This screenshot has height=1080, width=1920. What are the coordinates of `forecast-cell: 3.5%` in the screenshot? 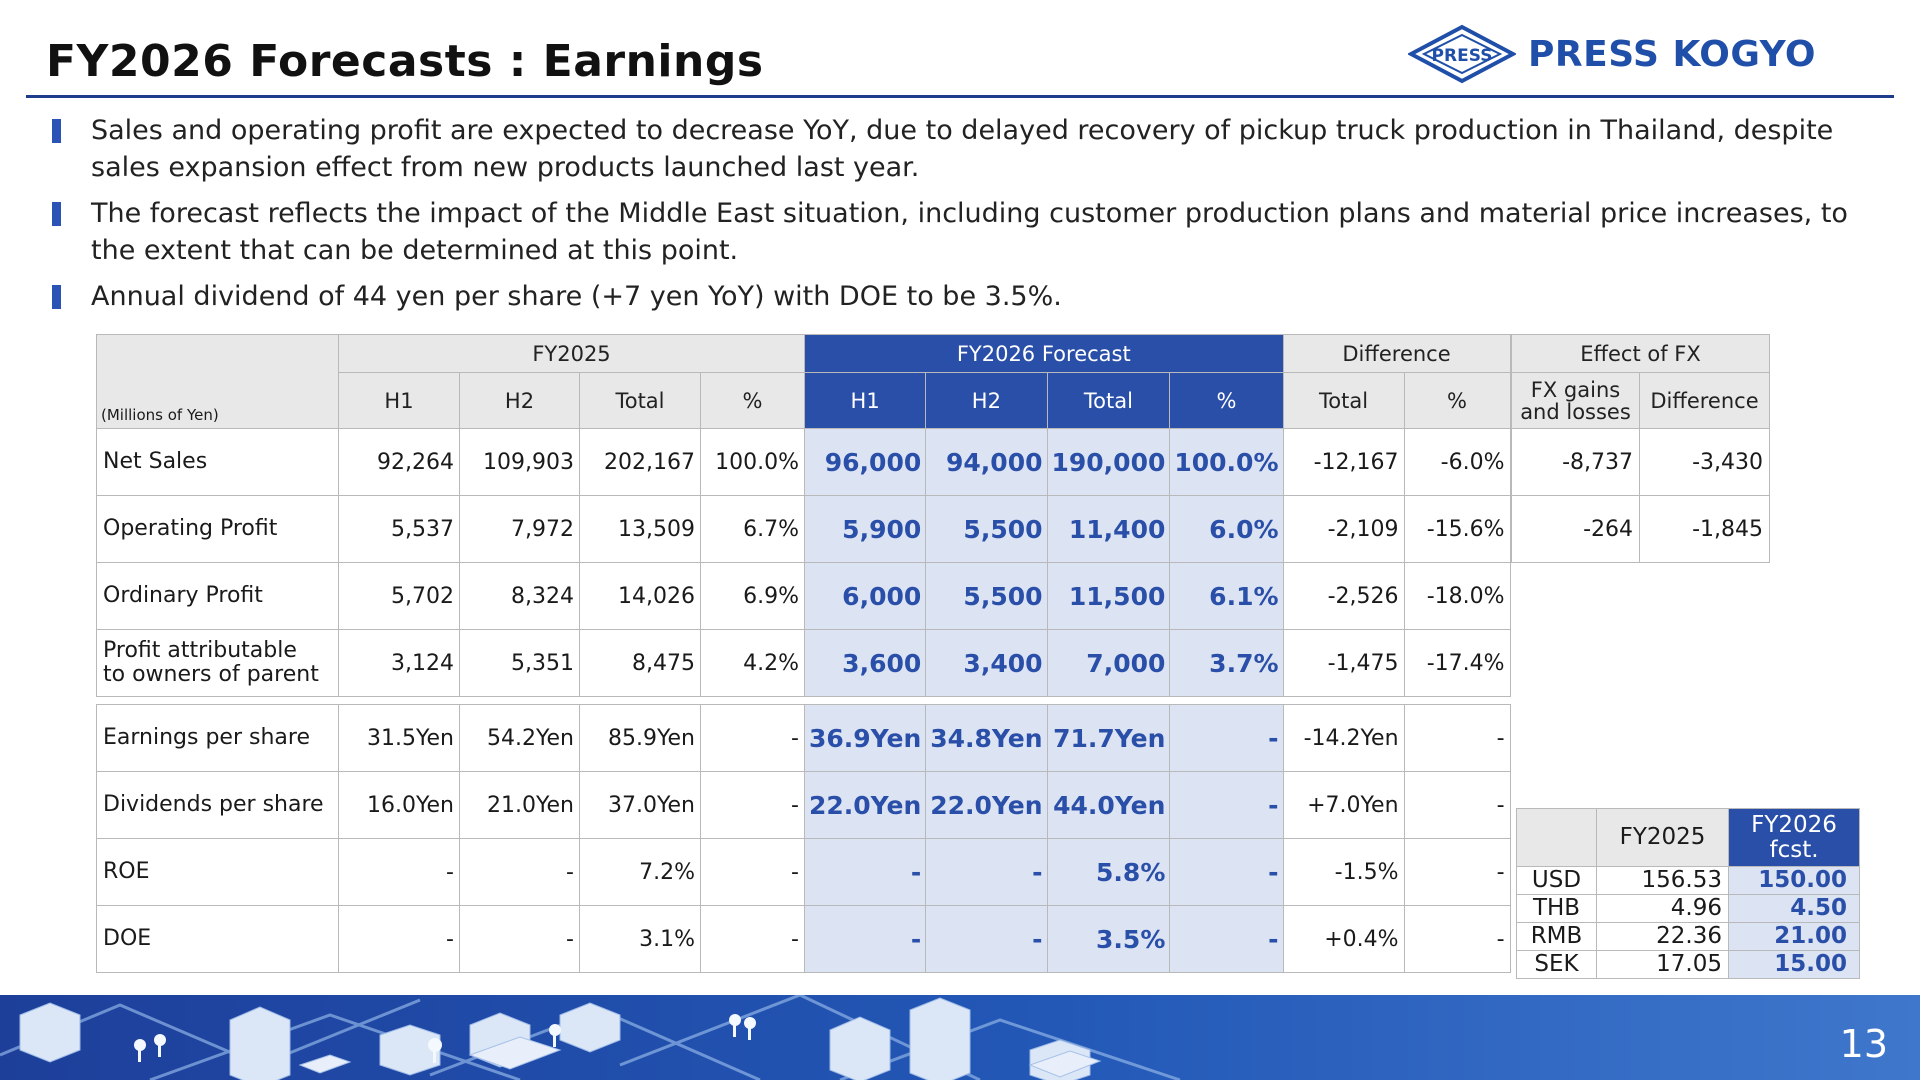 It's located at (1108, 939).